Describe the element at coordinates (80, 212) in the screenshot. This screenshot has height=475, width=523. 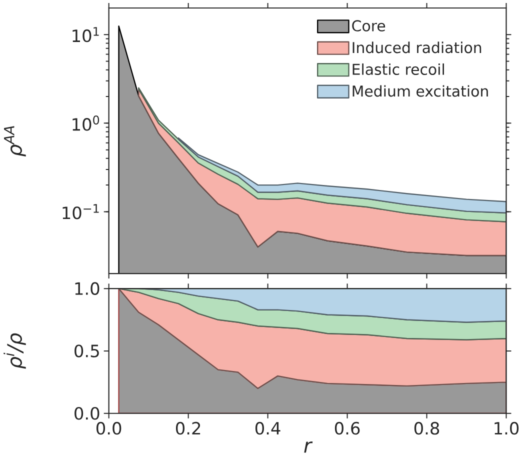
I see `y-tick-label: 10$^{−1}$` at that location.